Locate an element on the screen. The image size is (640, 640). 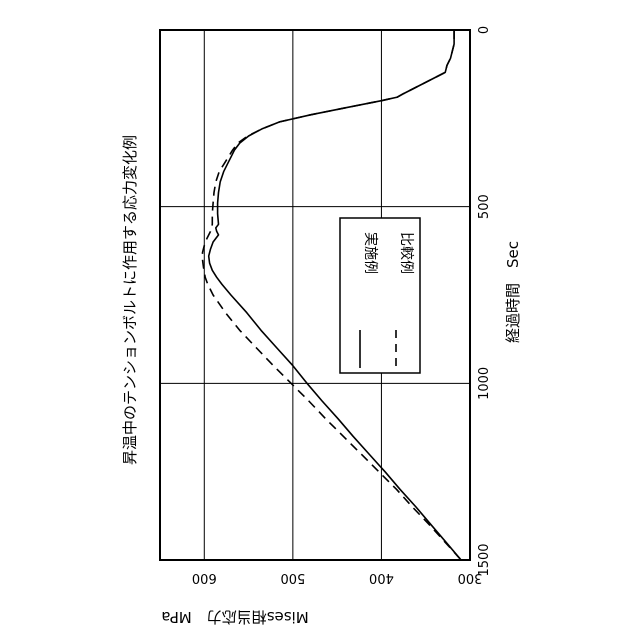
legend-label-jisshirei: 実施例 is located at coordinates (370, 253).